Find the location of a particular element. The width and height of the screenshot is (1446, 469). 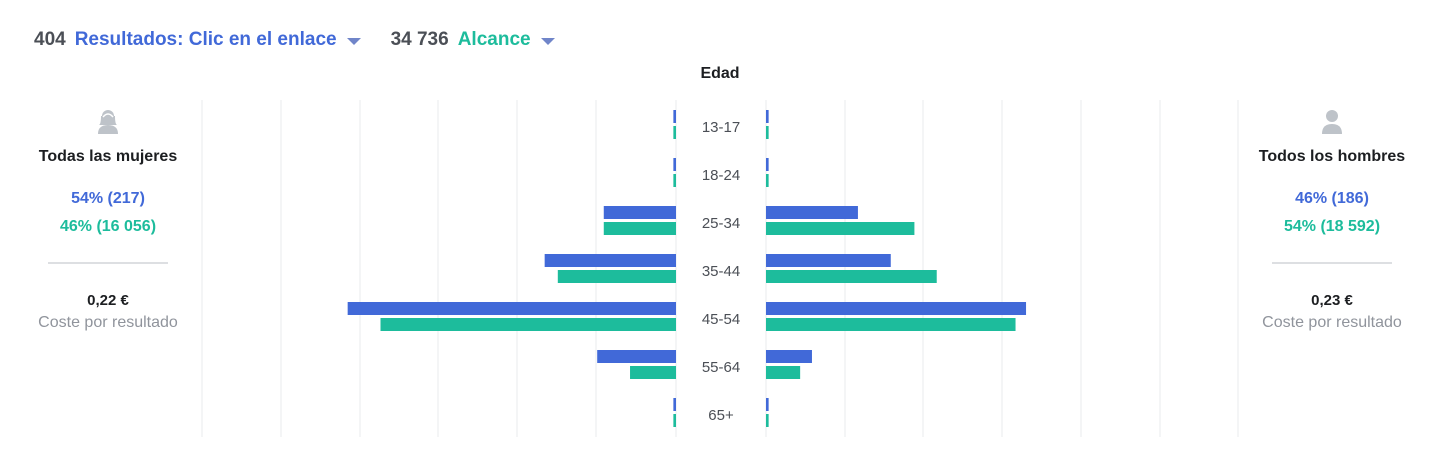

women-title: Todas las mujeres is located at coordinates (108, 156).